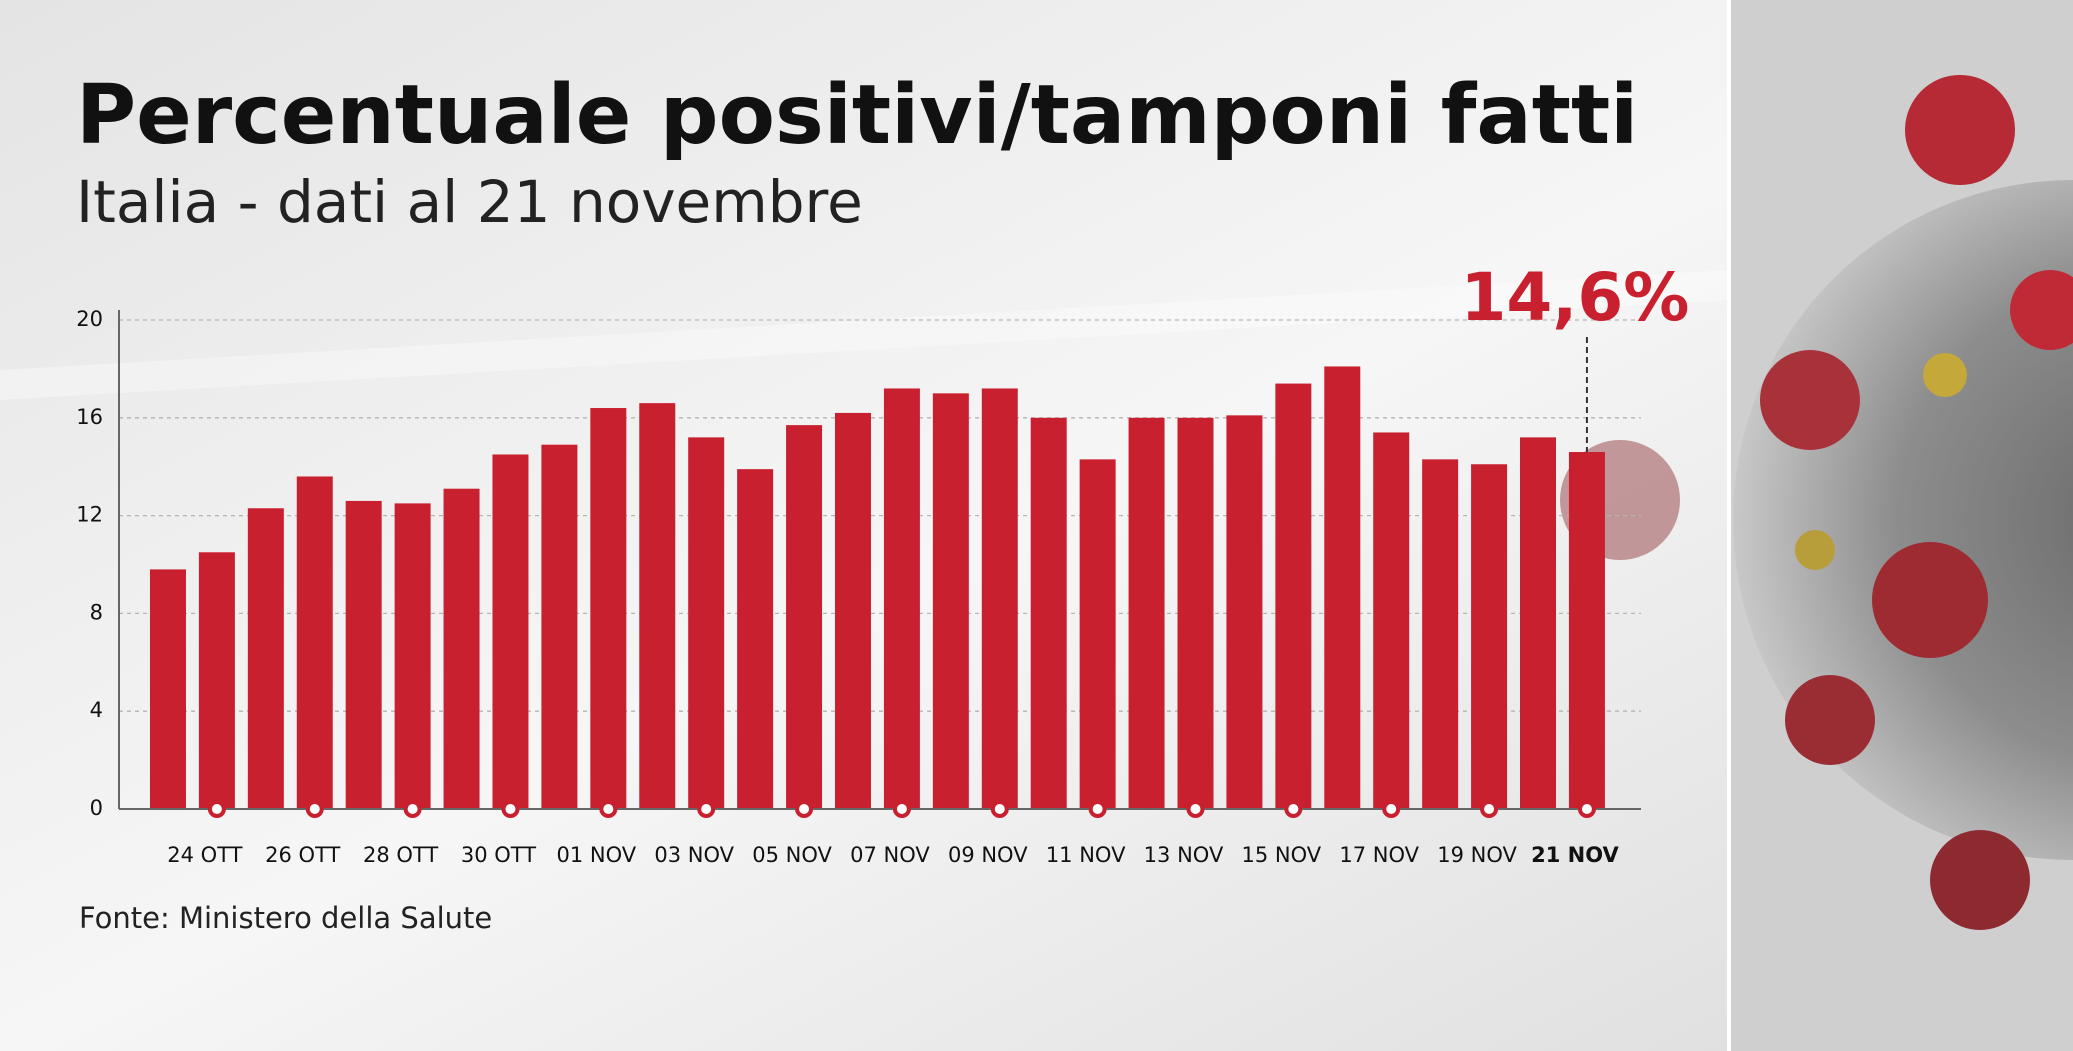 The width and height of the screenshot is (2073, 1051). I want to click on y-tick-label: 0, so click(96, 808).